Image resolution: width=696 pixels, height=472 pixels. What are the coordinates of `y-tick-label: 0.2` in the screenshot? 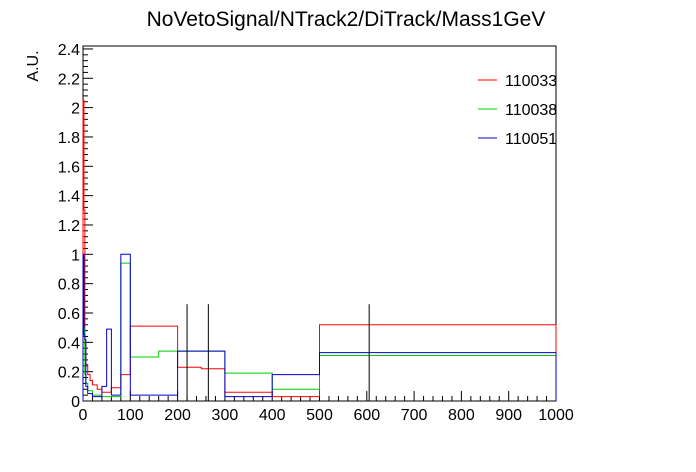 It's located at (69, 373).